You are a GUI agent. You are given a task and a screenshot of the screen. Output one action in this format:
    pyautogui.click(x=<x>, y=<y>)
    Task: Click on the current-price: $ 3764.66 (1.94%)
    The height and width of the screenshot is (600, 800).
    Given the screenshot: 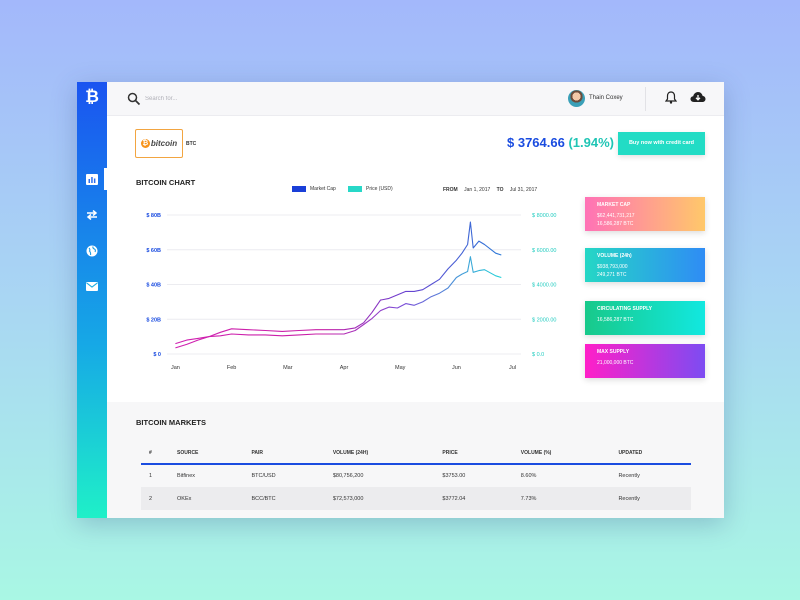 What is the action you would take?
    pyautogui.click(x=560, y=142)
    